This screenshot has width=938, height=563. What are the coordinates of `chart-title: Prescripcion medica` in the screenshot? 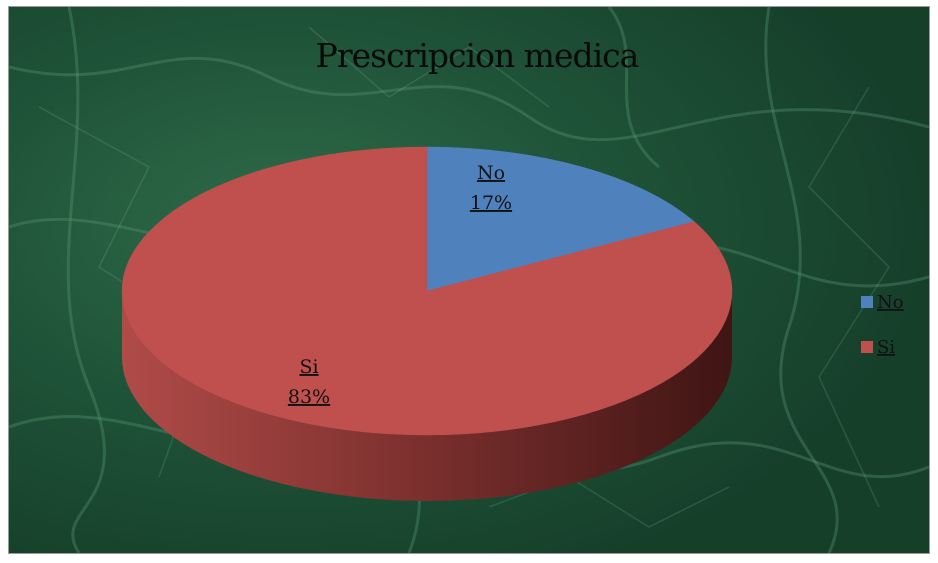 It's located at (477, 55).